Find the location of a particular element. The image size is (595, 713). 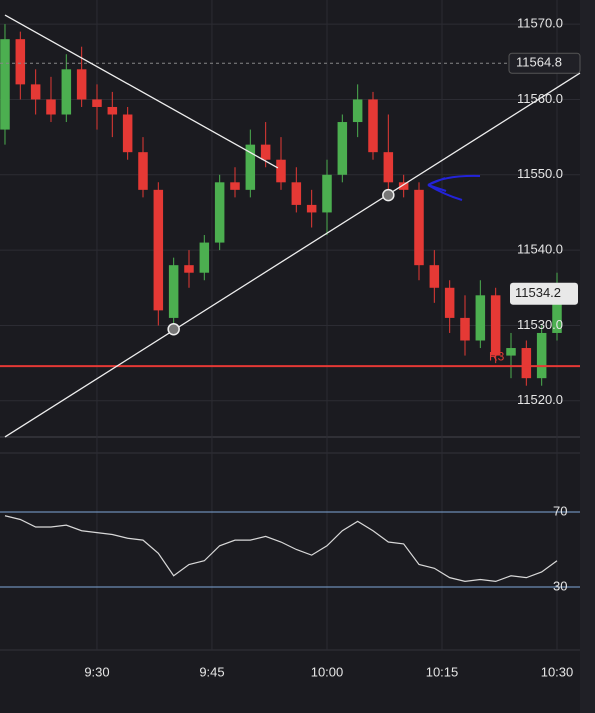

y-tick-label: 11530.0 is located at coordinates (540, 324).